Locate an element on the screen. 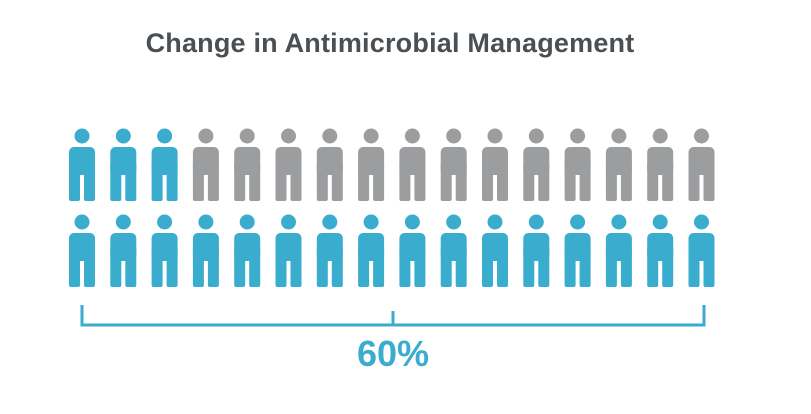 Image resolution: width=811 pixels, height=414 pixels. percentage-label: 60% is located at coordinates (393, 353).